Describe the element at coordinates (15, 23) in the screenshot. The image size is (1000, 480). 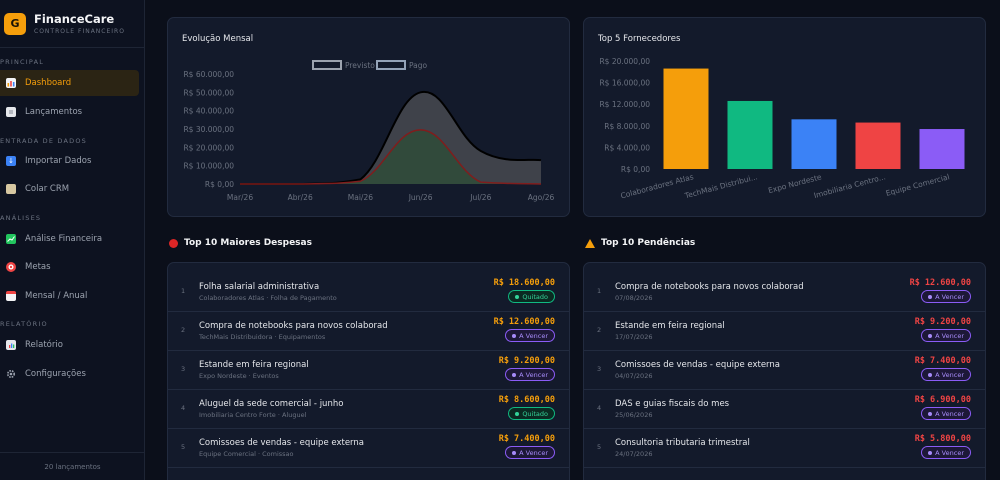
I see `brand-logo: G` at that location.